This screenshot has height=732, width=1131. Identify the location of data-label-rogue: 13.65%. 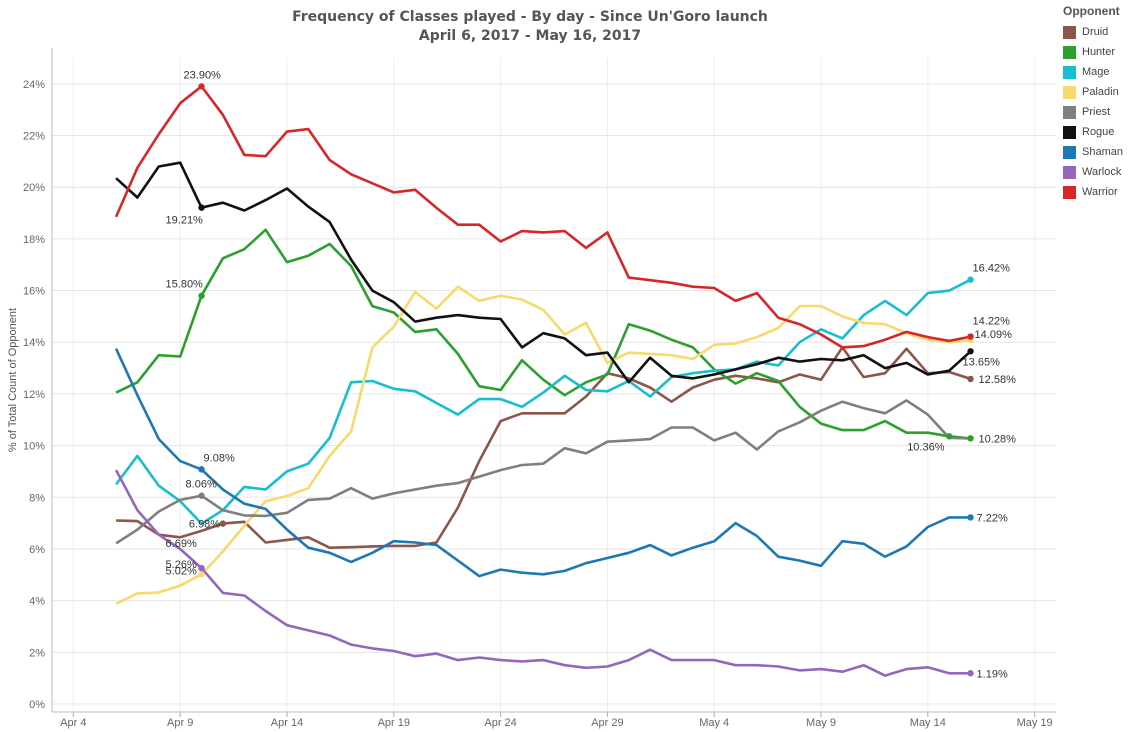
(982, 362).